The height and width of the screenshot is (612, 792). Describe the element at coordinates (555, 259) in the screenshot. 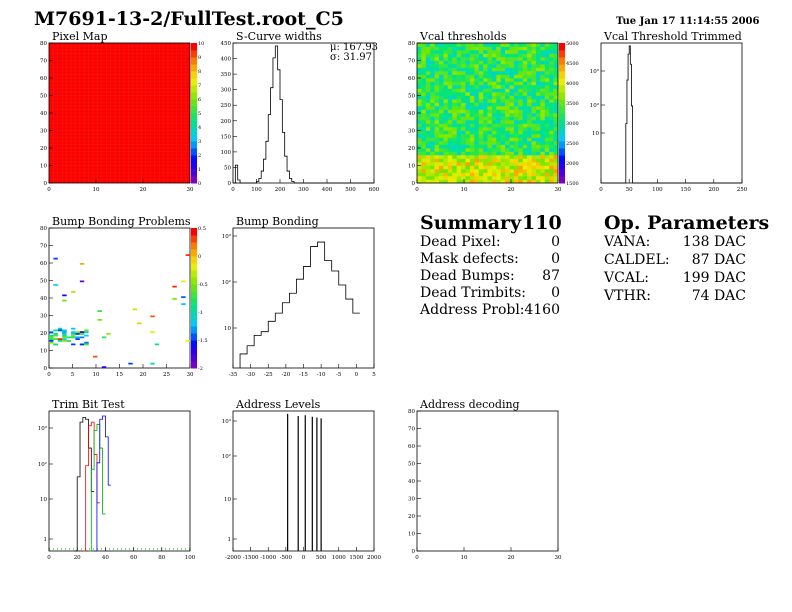

I see `summary-value: 0` at that location.